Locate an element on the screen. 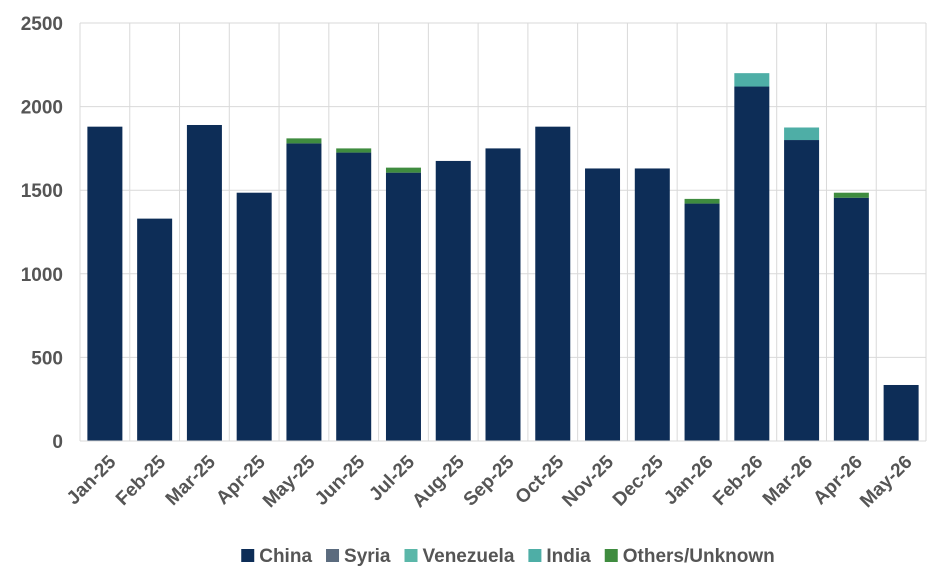 The image size is (949, 587). x-tick-label: Mar-25 is located at coordinates (191, 480).